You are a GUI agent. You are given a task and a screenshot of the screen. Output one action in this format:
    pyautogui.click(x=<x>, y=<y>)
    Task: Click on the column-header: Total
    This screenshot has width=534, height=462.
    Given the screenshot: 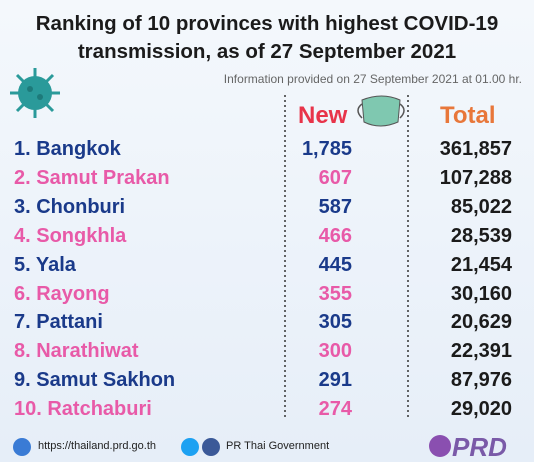 What is the action you would take?
    pyautogui.click(x=468, y=115)
    